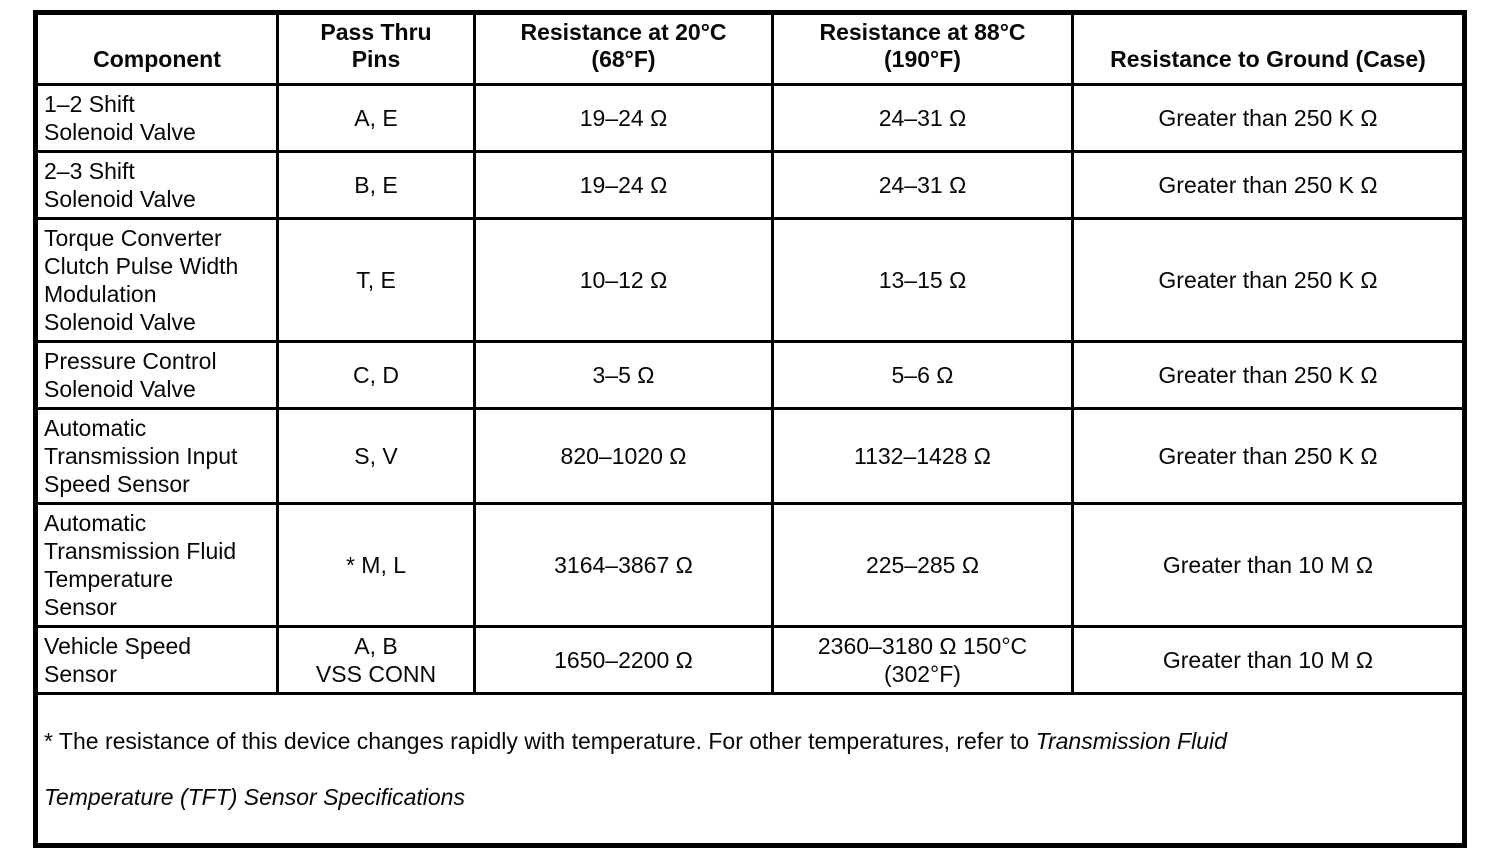 This screenshot has width=1504, height=848. I want to click on resistance-20c-cell: 3–5 Ω, so click(623, 375).